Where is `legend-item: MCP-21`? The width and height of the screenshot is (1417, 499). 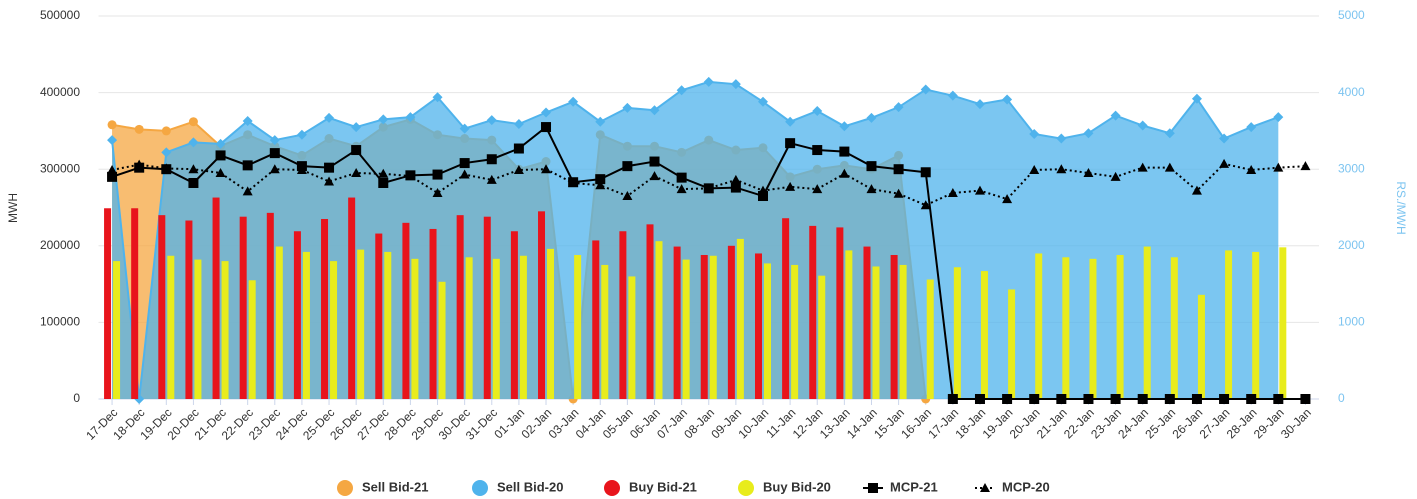
legend-item: MCP-21 is located at coordinates (900, 486).